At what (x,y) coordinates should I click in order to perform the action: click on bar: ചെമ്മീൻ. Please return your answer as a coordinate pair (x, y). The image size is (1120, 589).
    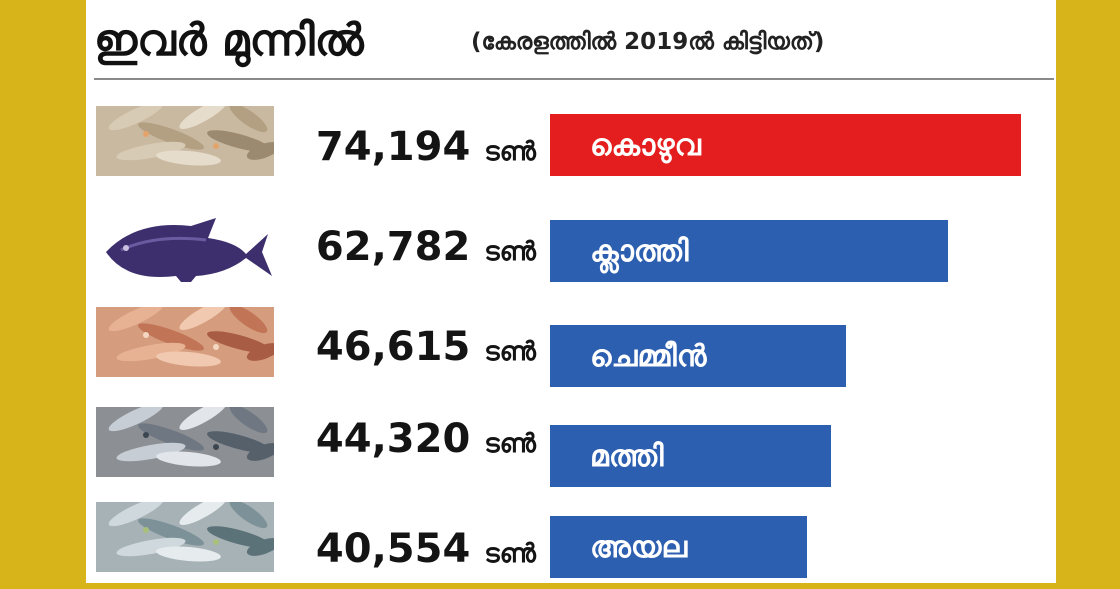
    Looking at the image, I should click on (698, 356).